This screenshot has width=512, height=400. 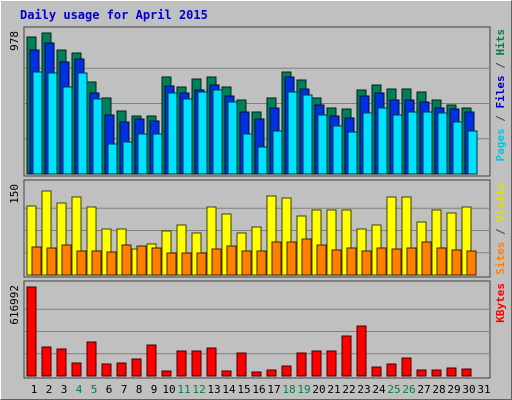 I want to click on x-tick-label: 9, so click(x=154, y=389).